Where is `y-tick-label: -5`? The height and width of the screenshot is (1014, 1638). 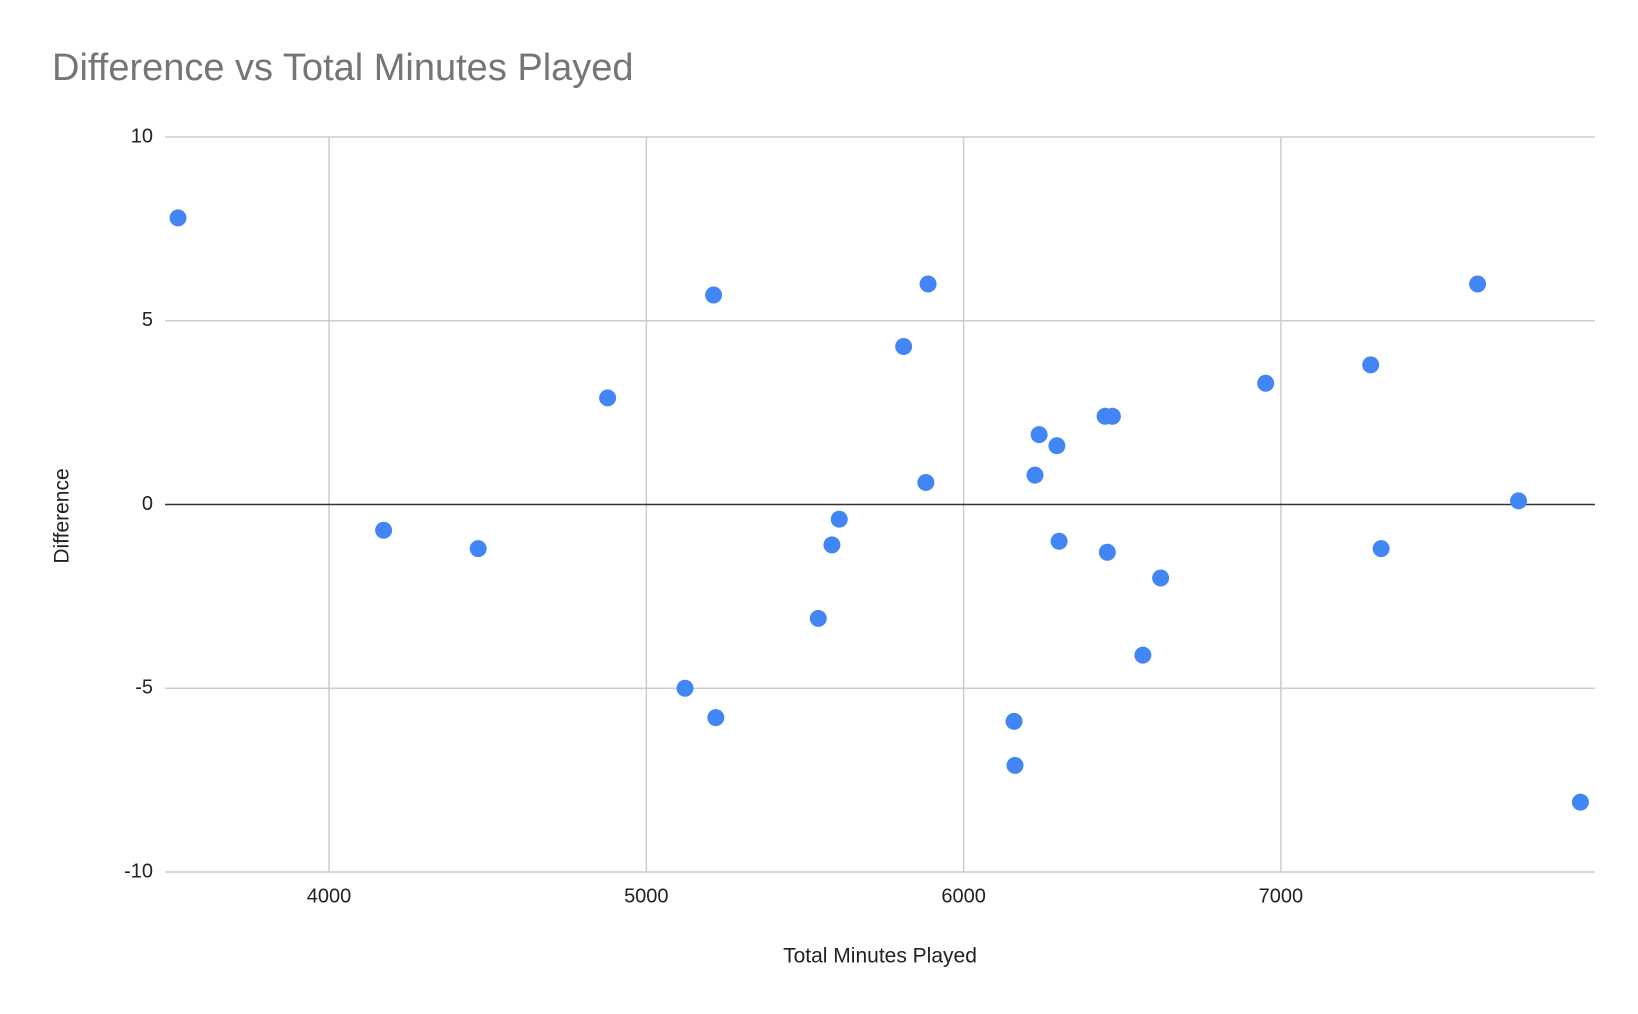 y-tick-label: -5 is located at coordinates (144, 688).